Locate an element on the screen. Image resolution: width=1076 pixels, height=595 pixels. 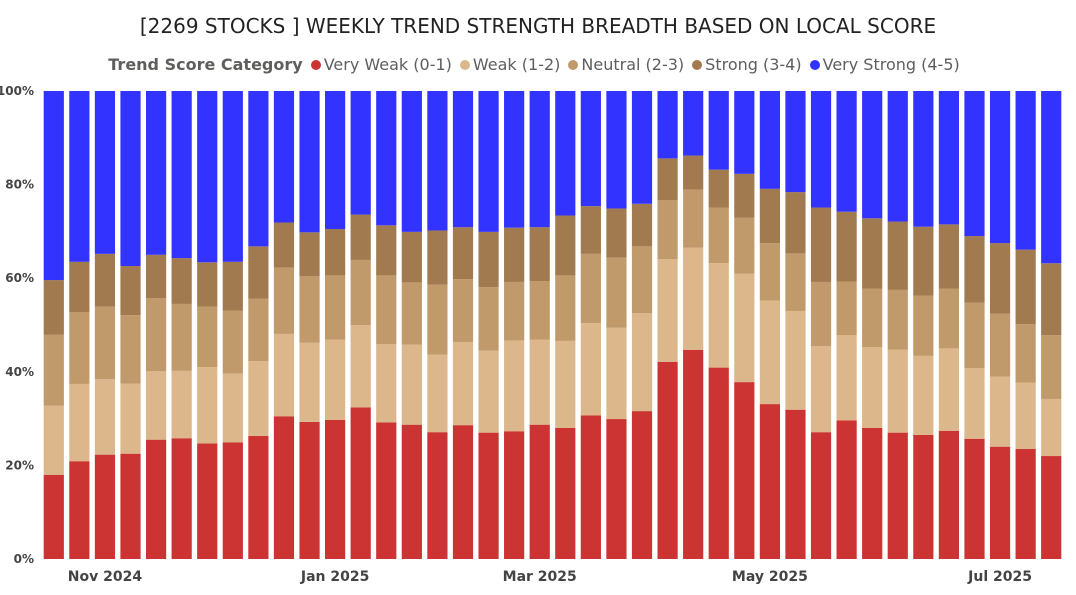
legend-item: Strong (3-4) is located at coordinates (747, 64).